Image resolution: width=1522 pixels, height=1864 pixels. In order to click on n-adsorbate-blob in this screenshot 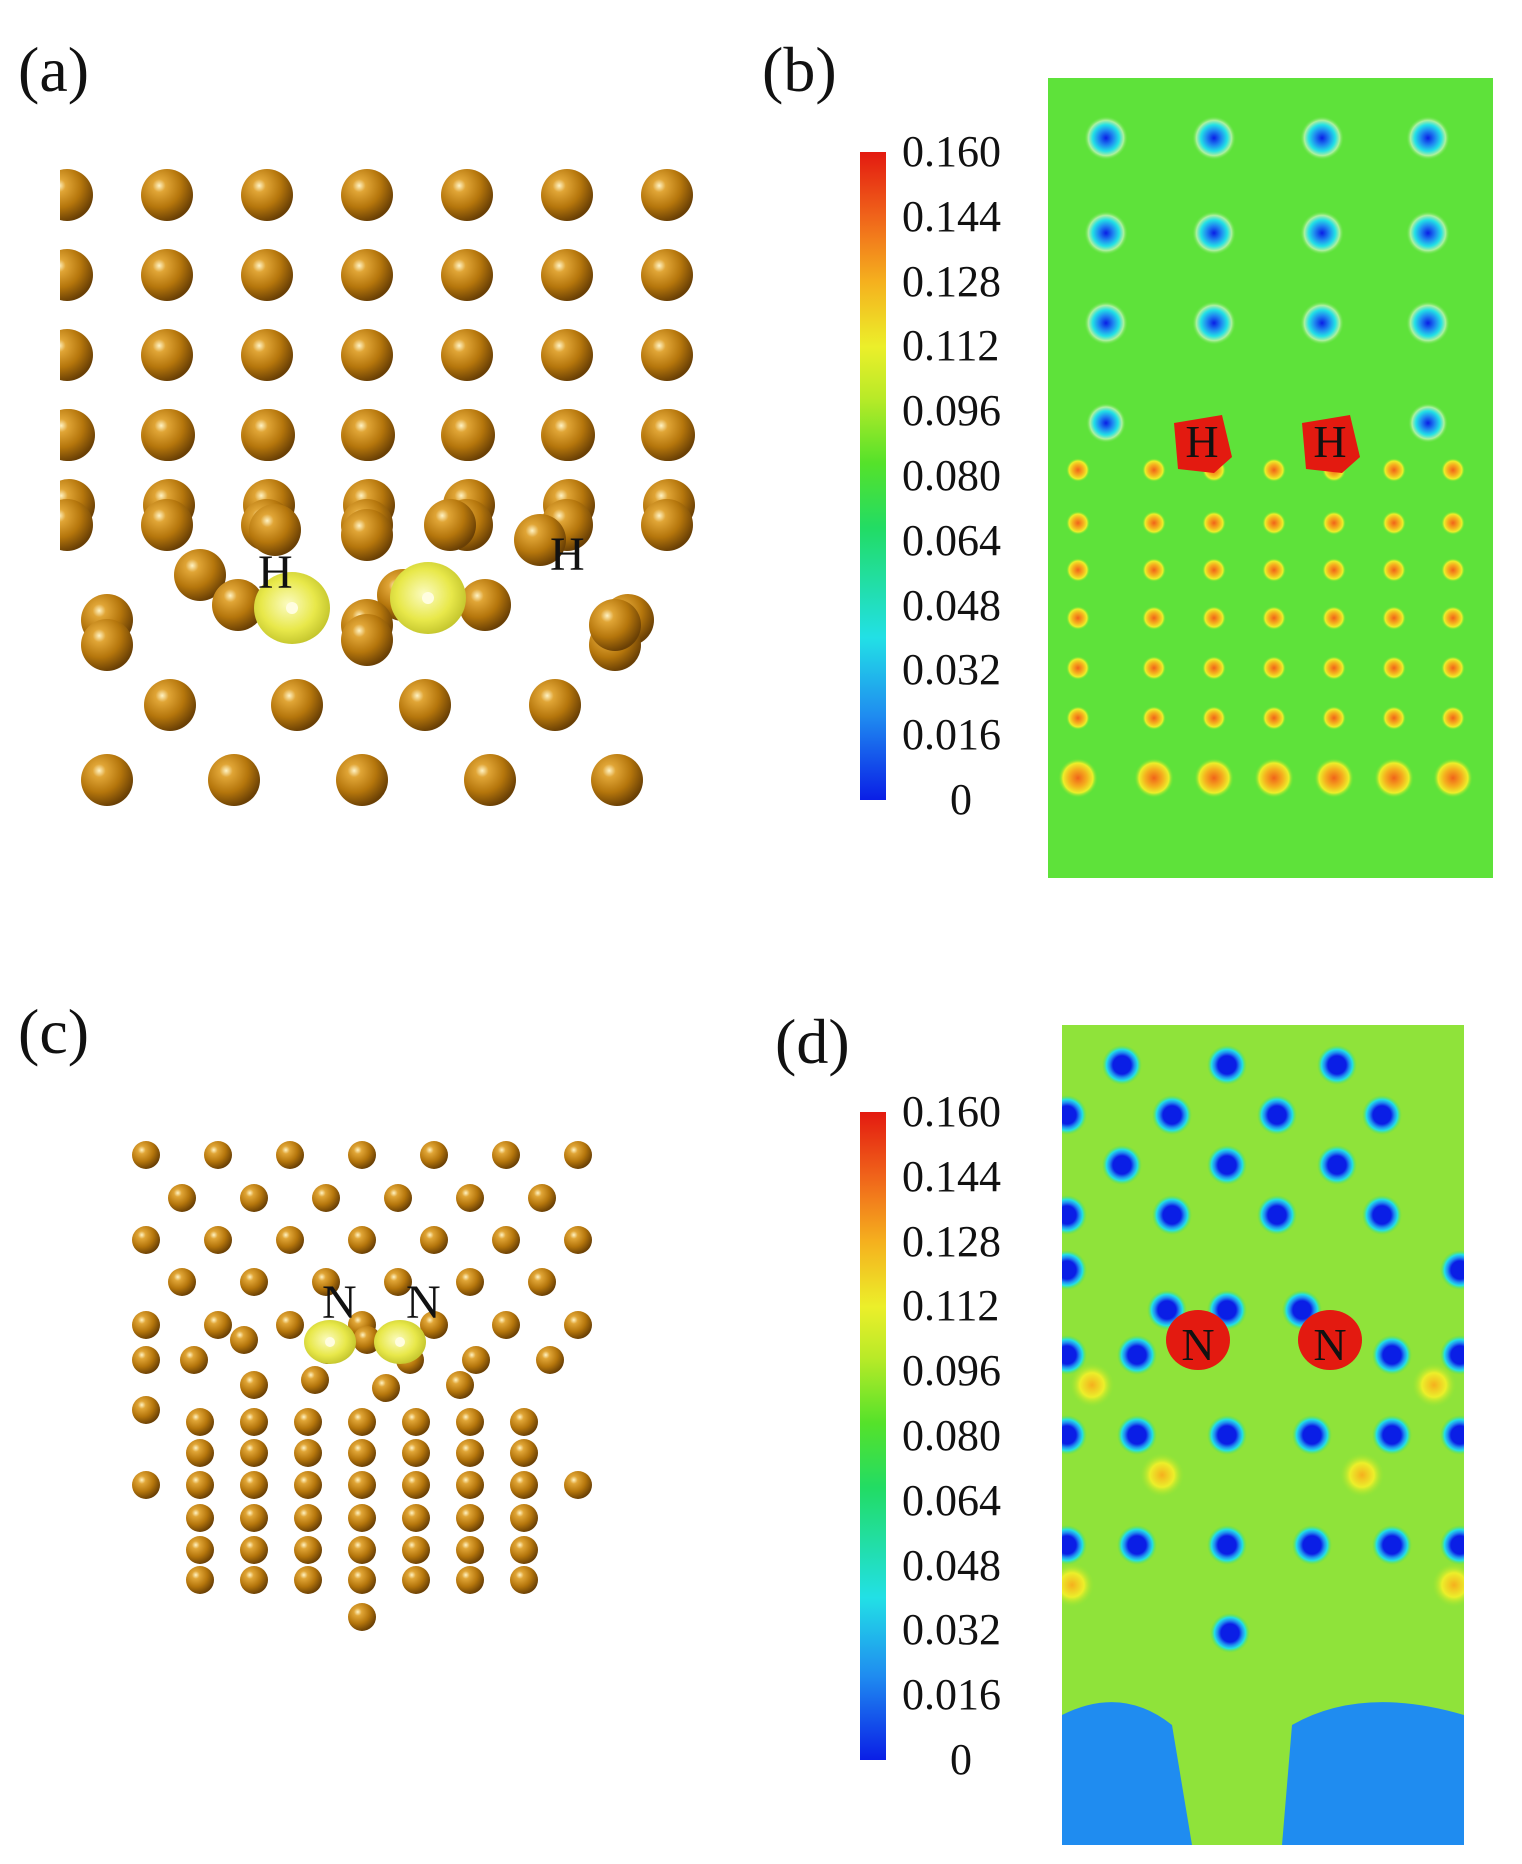, I will do `click(1198, 1340)`.